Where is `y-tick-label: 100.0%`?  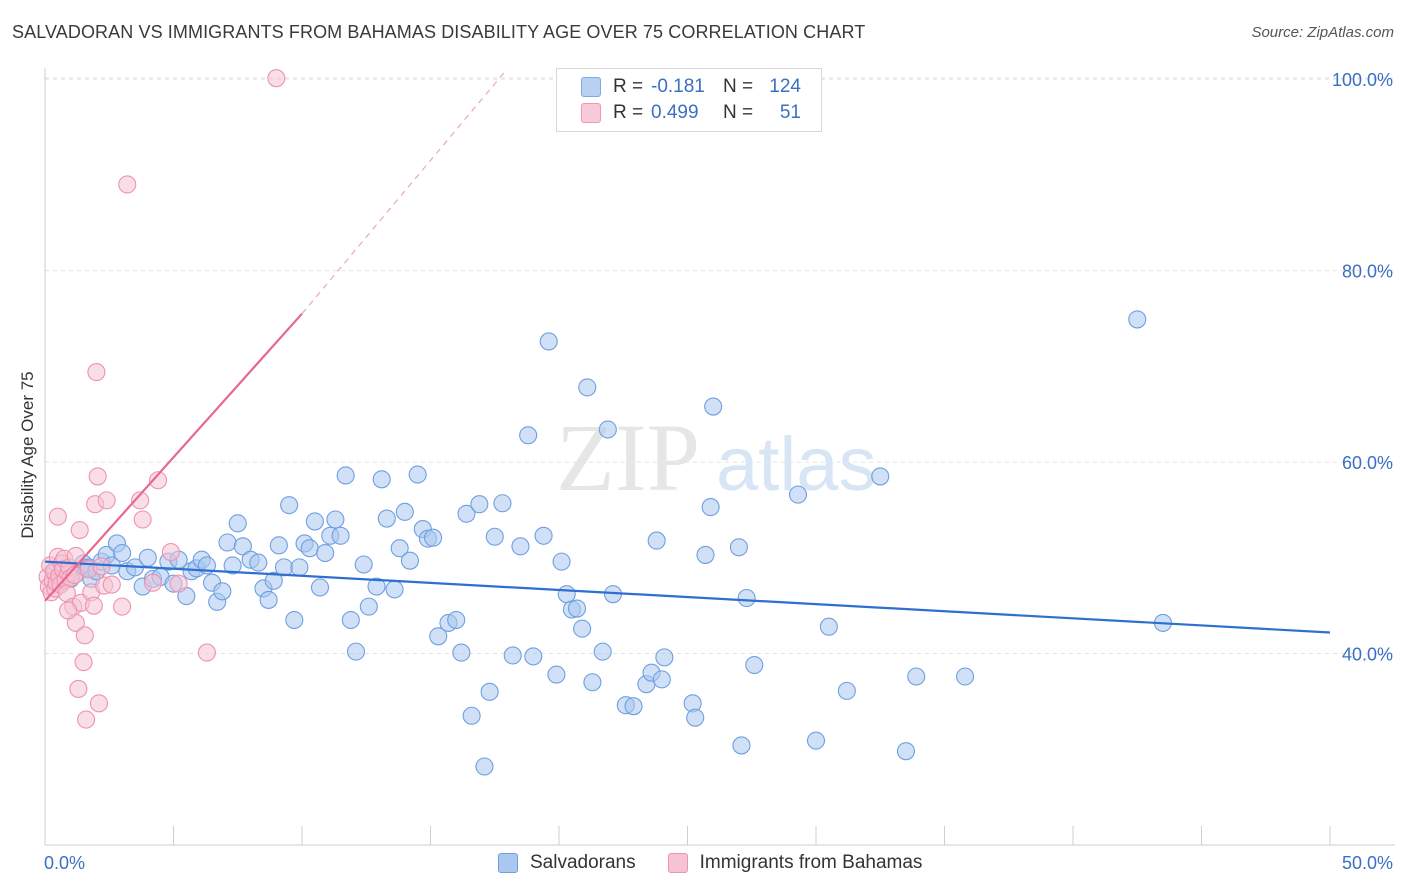
y-tick-label: 100.0% is located at coordinates (1362, 80).